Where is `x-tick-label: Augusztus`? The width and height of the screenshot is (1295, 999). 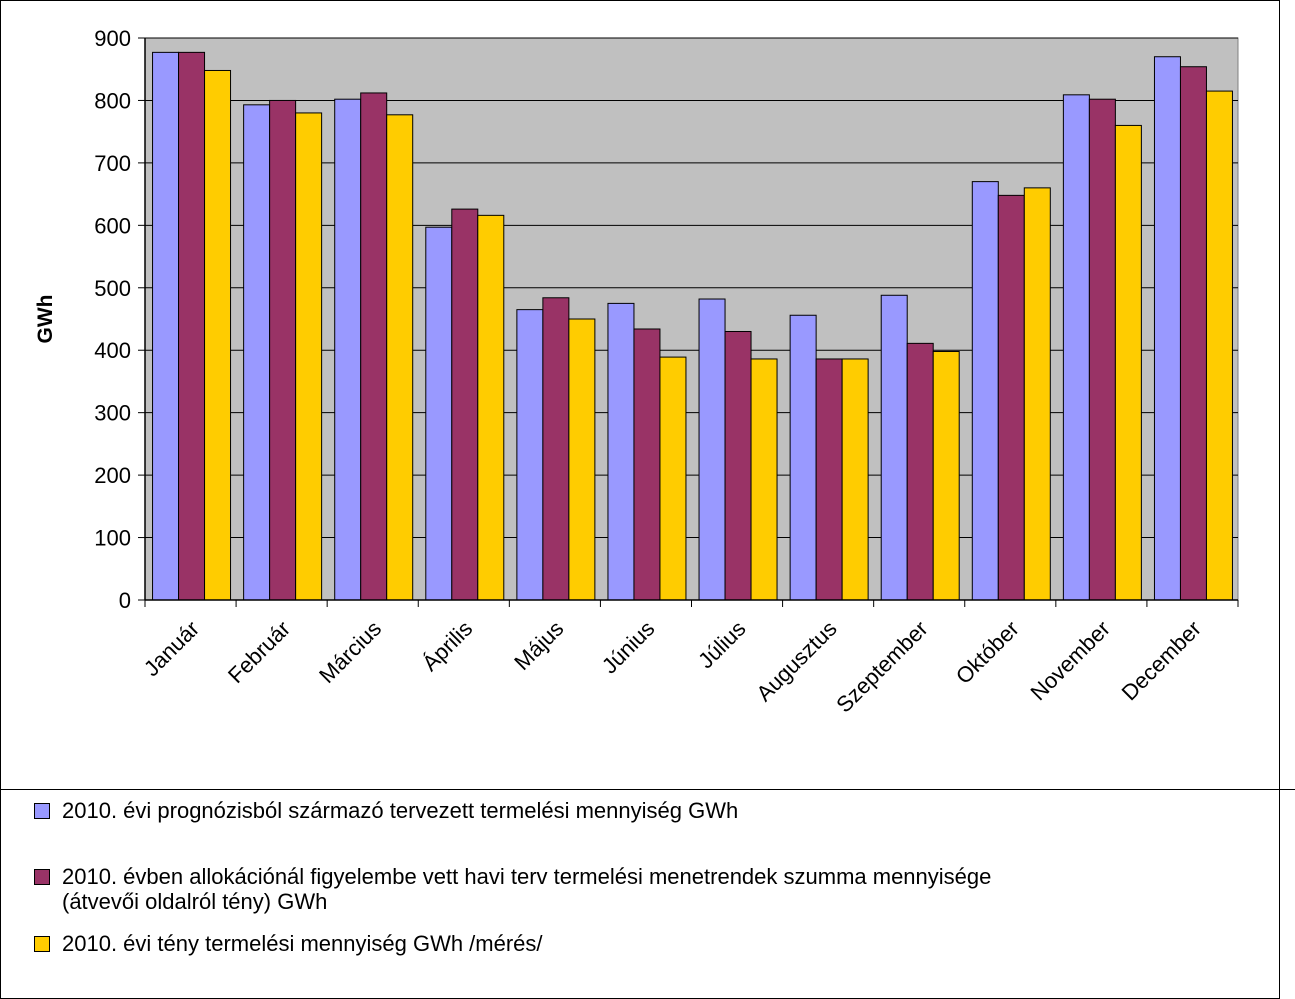 x-tick-label: Augusztus is located at coordinates (796, 661).